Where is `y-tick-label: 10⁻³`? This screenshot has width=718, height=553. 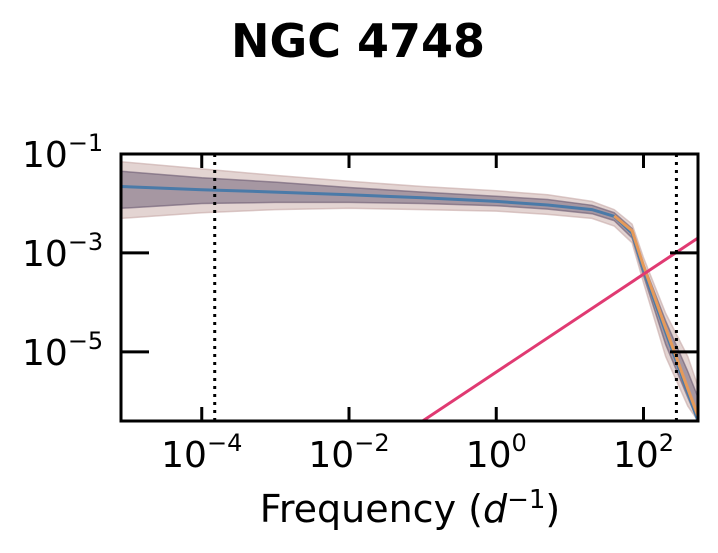 y-tick-label: 10⁻³ is located at coordinates (62, 251).